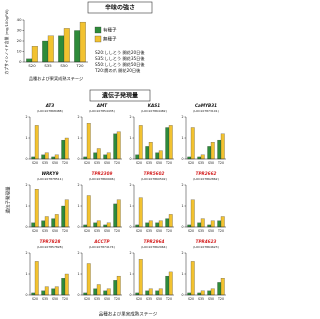 The height and width of the screenshot is (319, 320). What do you see at coordinates (206, 105) in the screenshot?
I see `panel-title: CaMYB31` at bounding box center [206, 105].